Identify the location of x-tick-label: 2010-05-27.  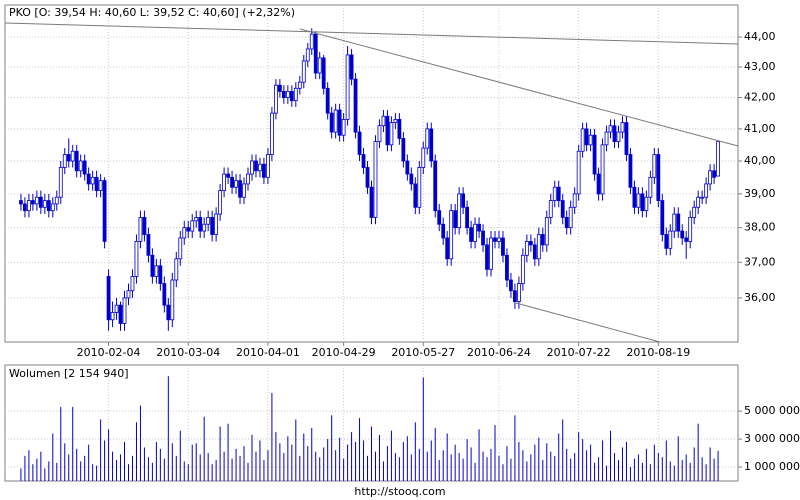
(423, 352).